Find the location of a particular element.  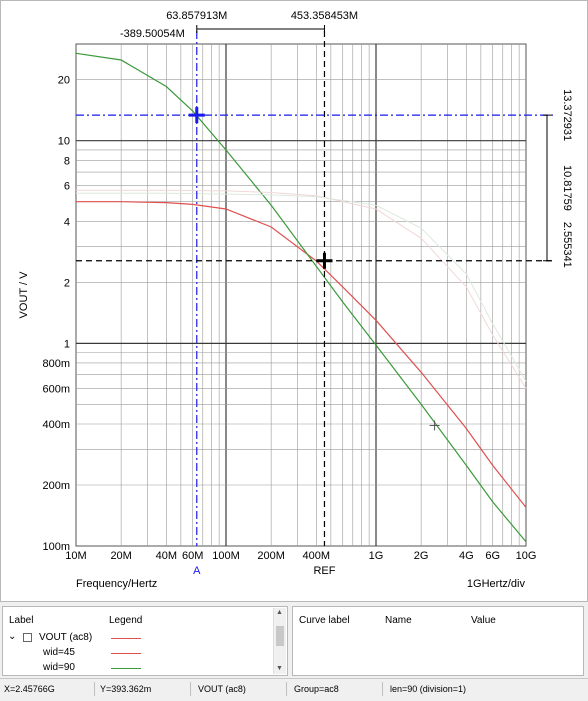

curve-value-panel: Curve label Name Value is located at coordinates (438, 641).